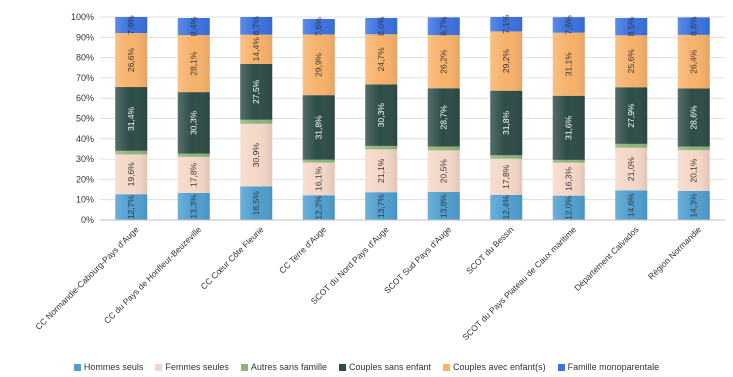 This screenshot has width=733, height=377. Describe the element at coordinates (613, 367) in the screenshot. I see `legend-label: Famille monoparentale` at that location.